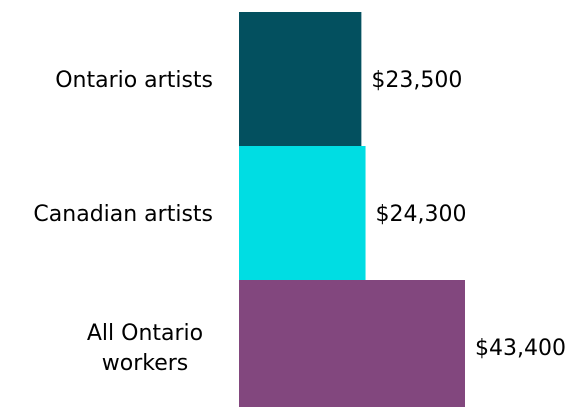 The image size is (577, 407). What do you see at coordinates (145, 348) in the screenshot?
I see `category-label: All Ontario workers` at bounding box center [145, 348].